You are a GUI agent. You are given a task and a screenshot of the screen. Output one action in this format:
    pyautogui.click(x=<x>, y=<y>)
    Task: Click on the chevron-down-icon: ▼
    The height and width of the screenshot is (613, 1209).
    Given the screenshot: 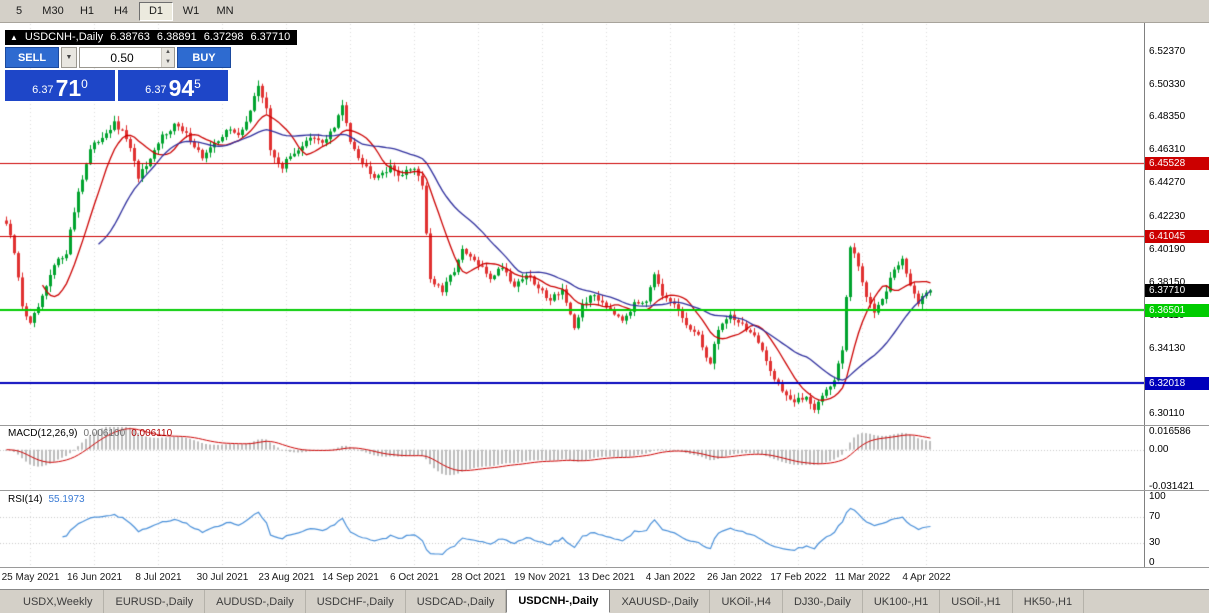 What is the action you would take?
    pyautogui.click(x=69, y=57)
    